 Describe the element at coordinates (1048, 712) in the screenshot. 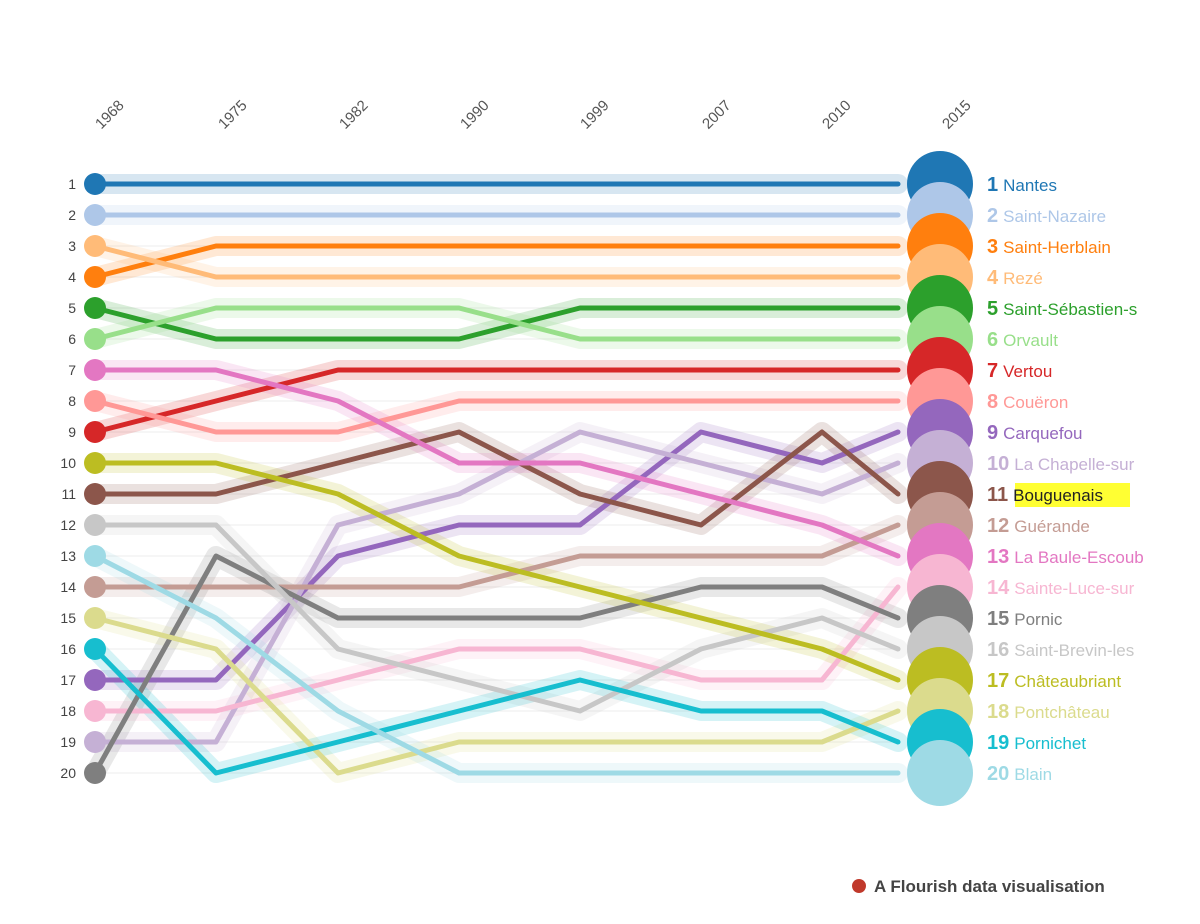

I see `end-label: 18 Pontchâteau` at that location.